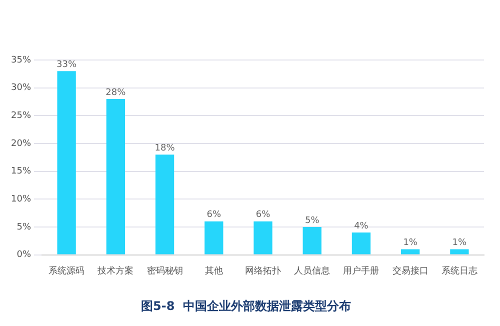 This screenshot has height=326, width=500. Describe the element at coordinates (21, 171) in the screenshot. I see `y-tick-label: 15%` at that location.